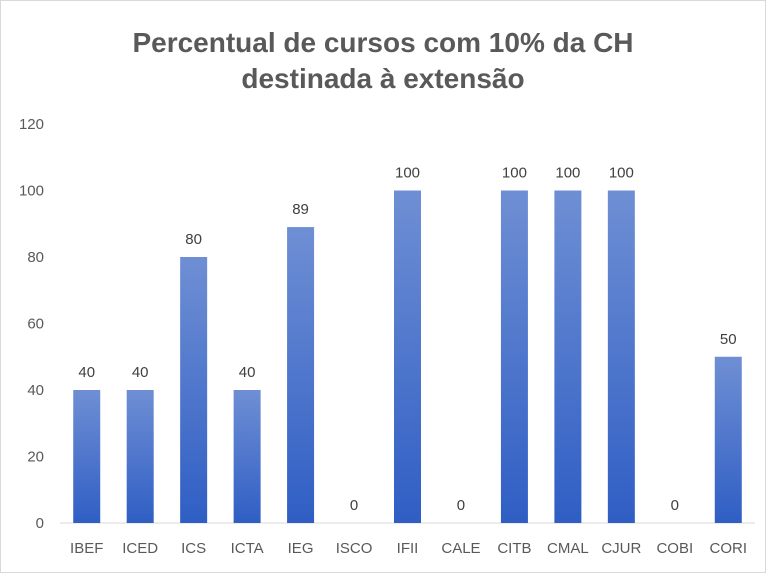 The height and width of the screenshot is (573, 766). What do you see at coordinates (193, 548) in the screenshot?
I see `x-tick-label-ics: ICS` at bounding box center [193, 548].